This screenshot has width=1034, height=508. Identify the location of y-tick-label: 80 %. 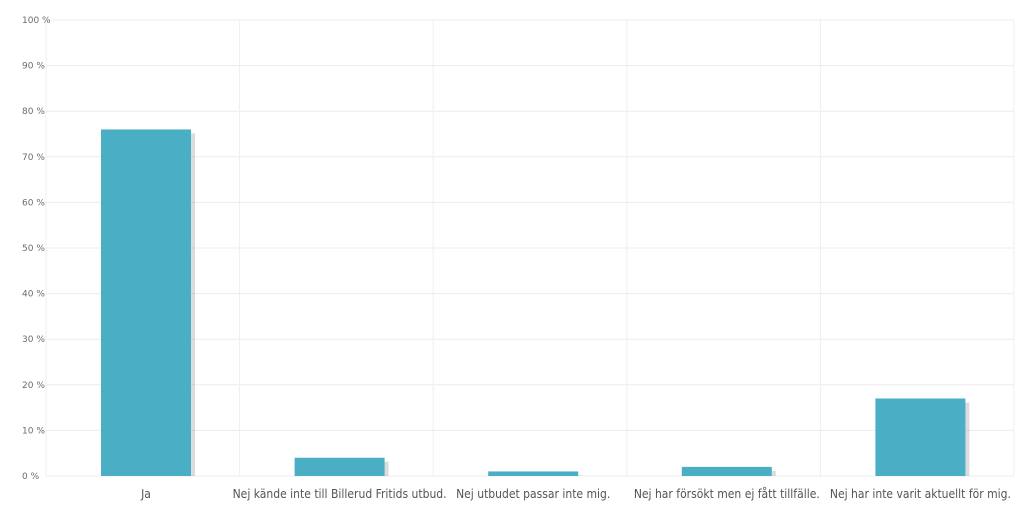
(33, 112).